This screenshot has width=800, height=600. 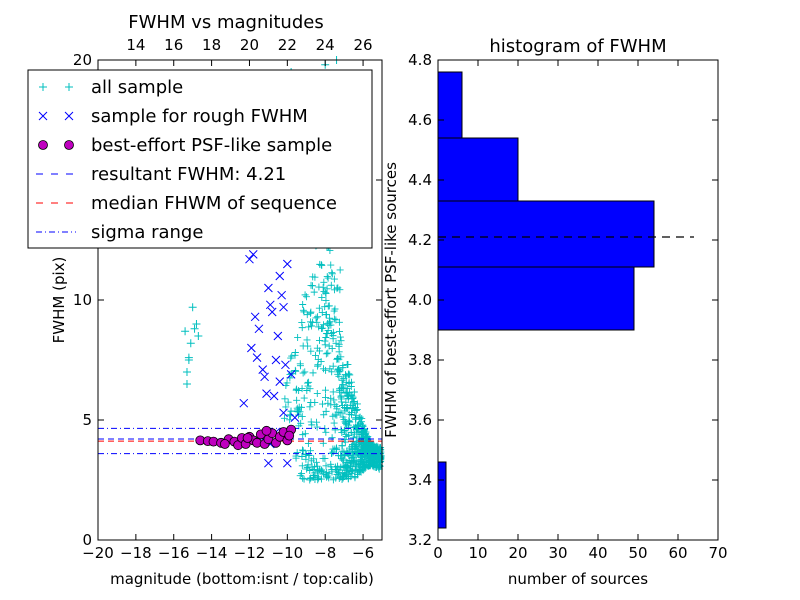 What do you see at coordinates (82, 300) in the screenshot?
I see `y-tick-label: 10` at bounding box center [82, 300].